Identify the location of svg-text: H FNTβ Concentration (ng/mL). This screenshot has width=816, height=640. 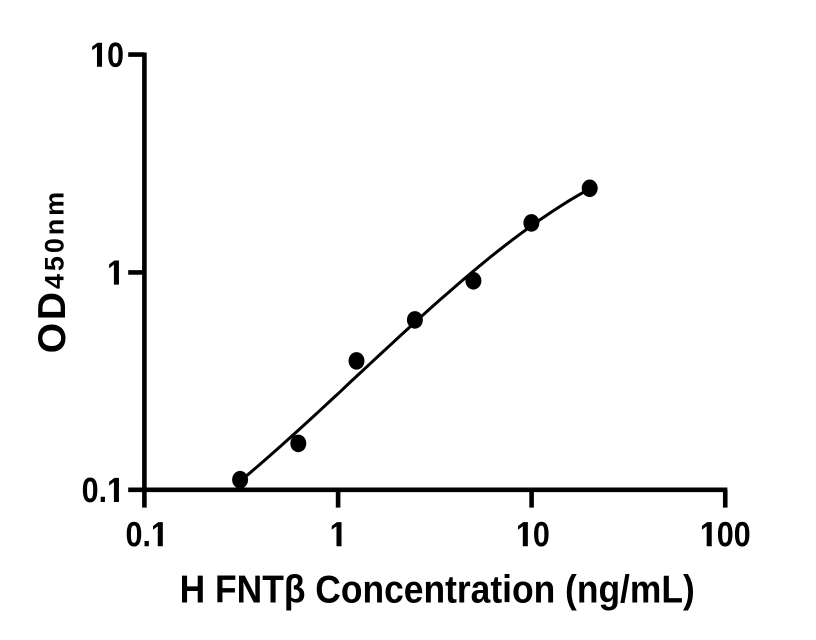
(437, 589).